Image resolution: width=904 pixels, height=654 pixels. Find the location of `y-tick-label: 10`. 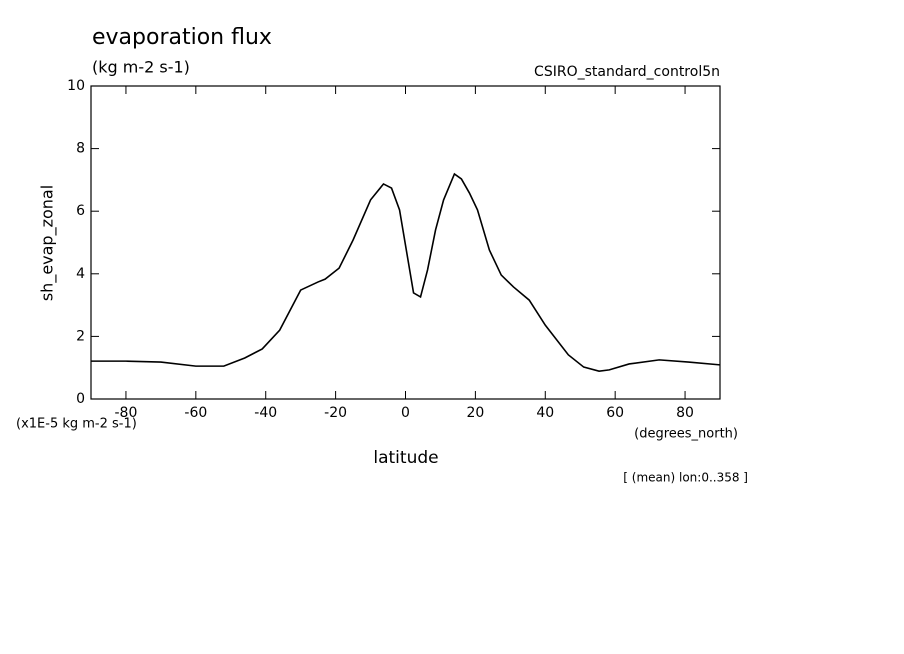

y-tick-label: 10 is located at coordinates (76, 86).